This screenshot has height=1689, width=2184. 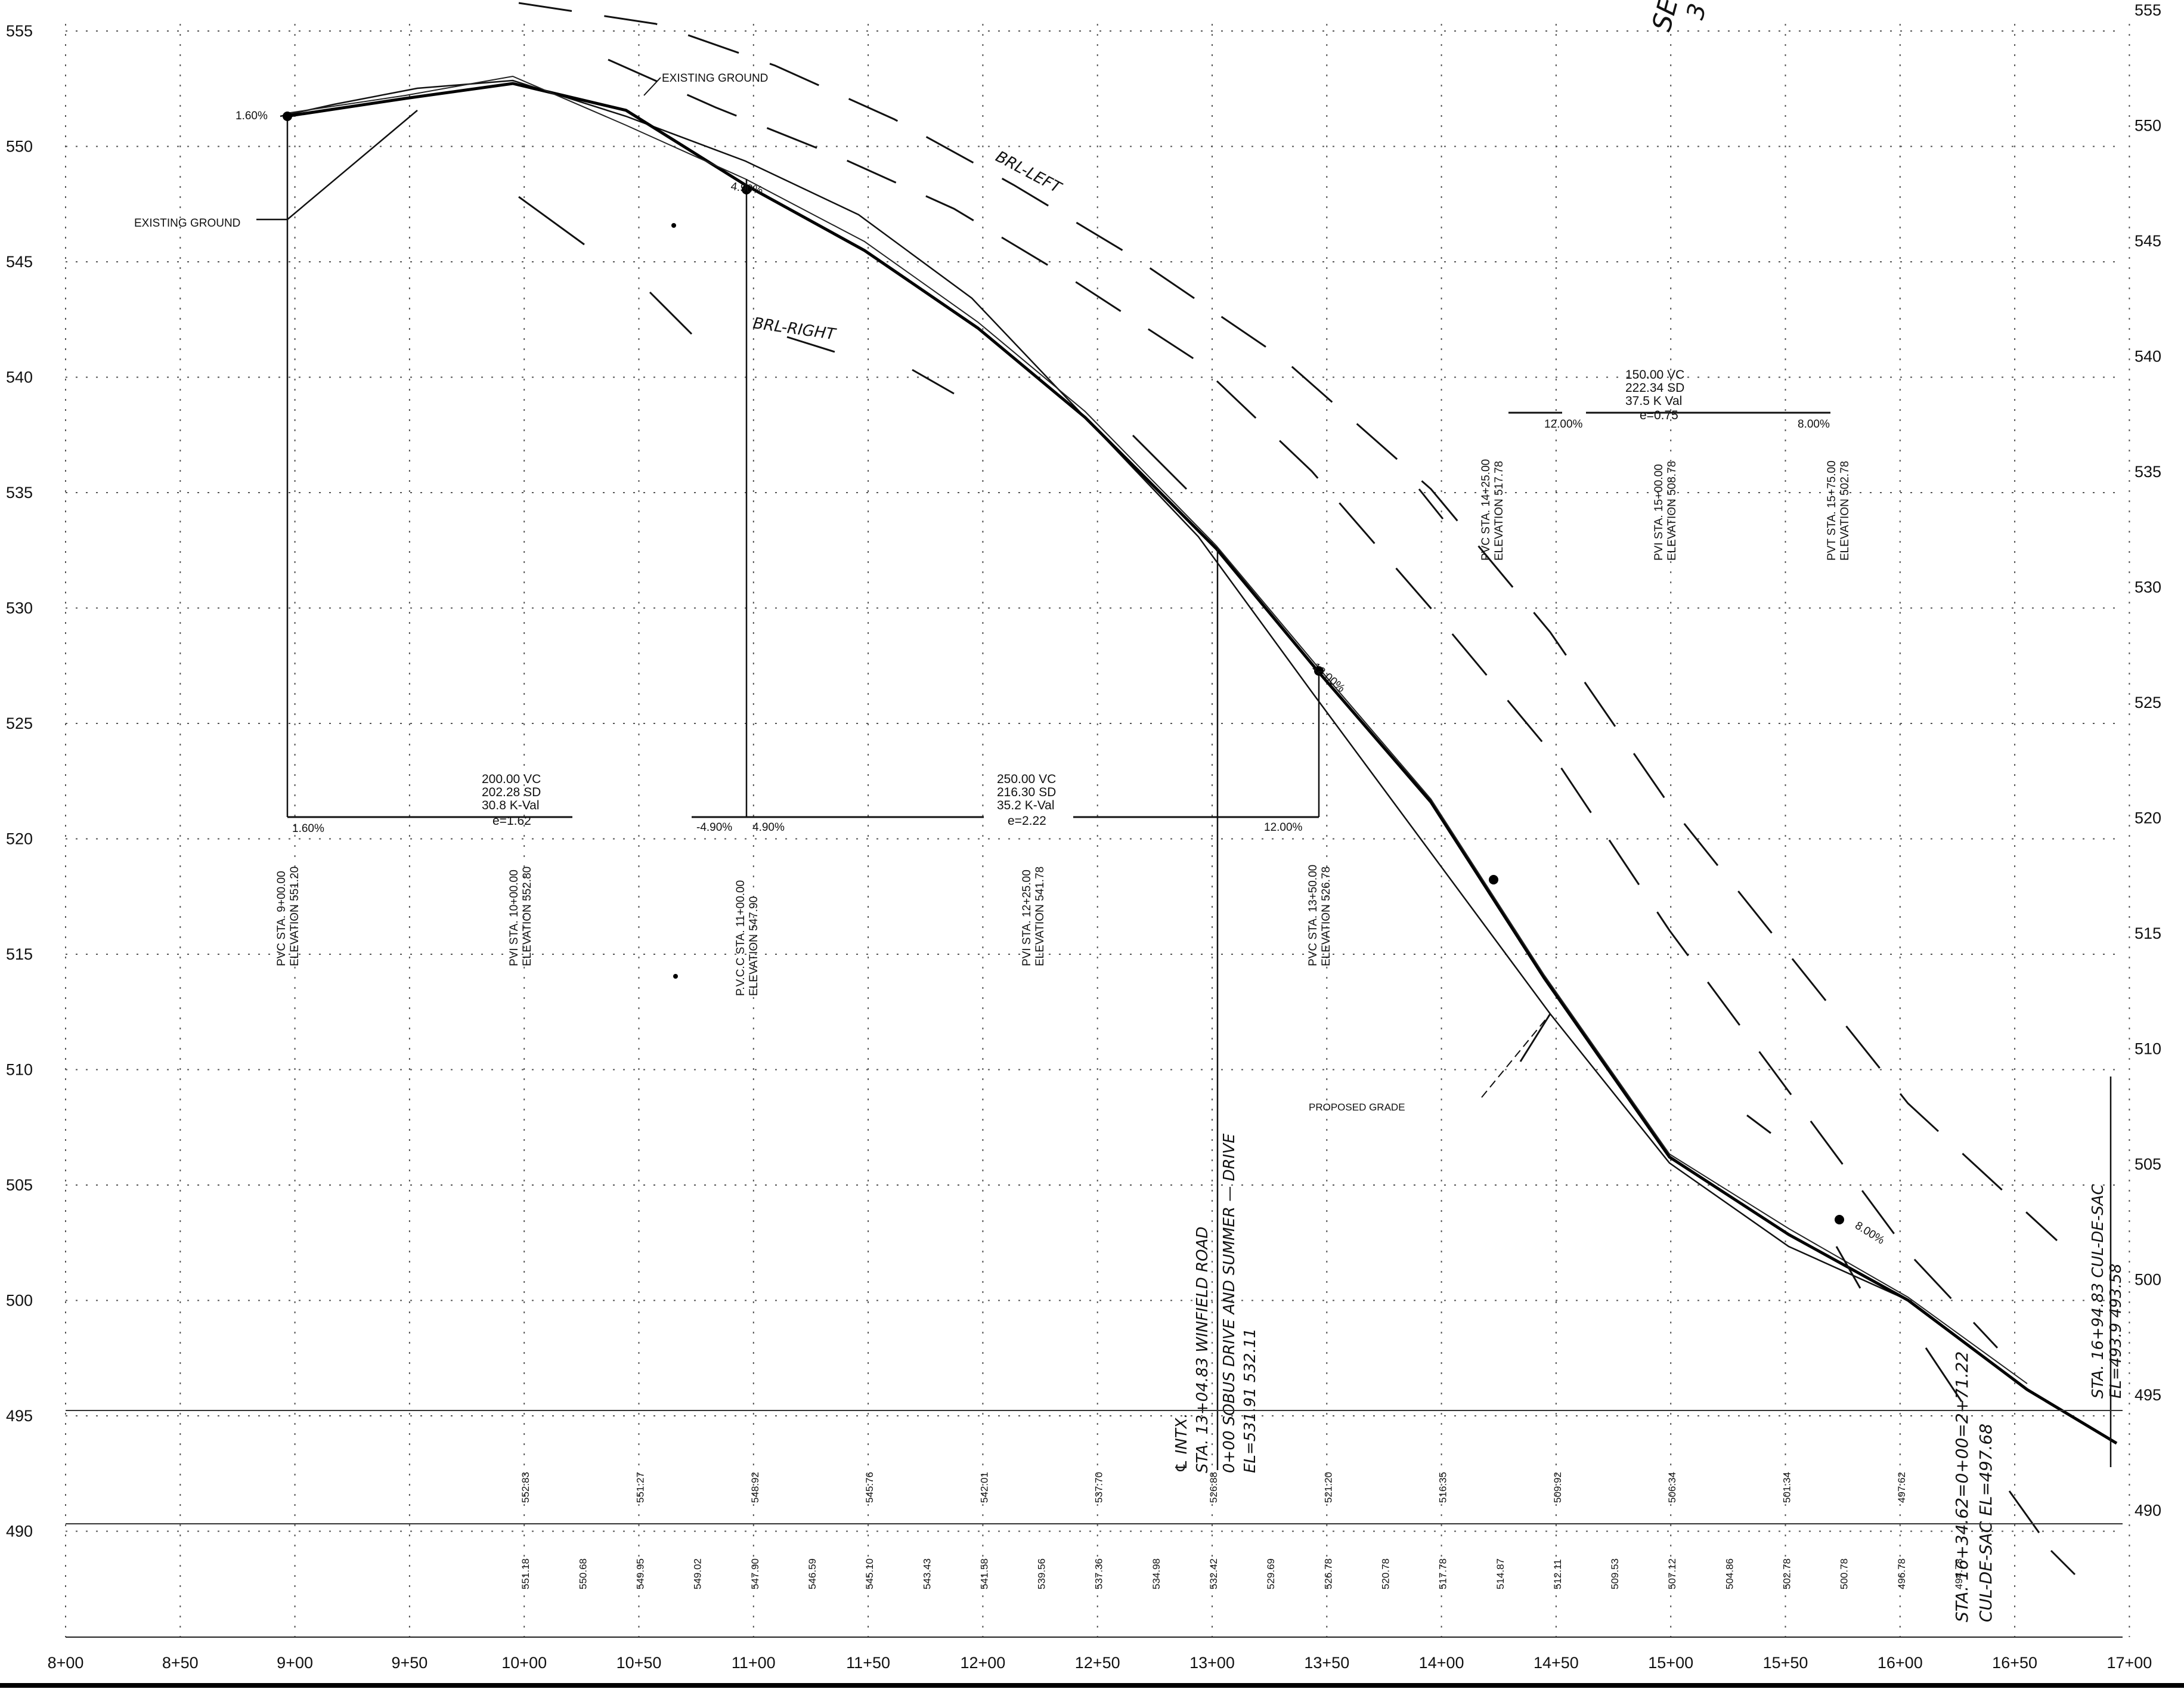 I want to click on elevation-label-left: 505, so click(x=20, y=1185).